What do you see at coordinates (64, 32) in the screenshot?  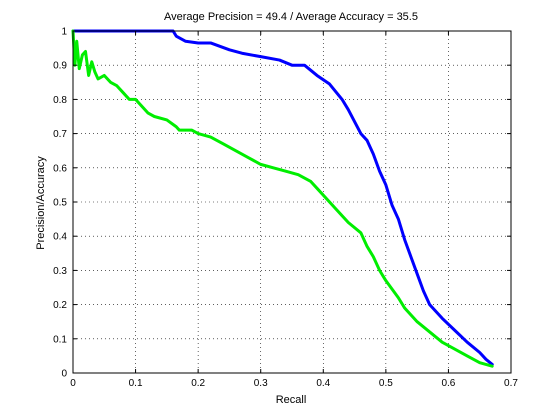 I see `y-tick-label: 1` at bounding box center [64, 32].